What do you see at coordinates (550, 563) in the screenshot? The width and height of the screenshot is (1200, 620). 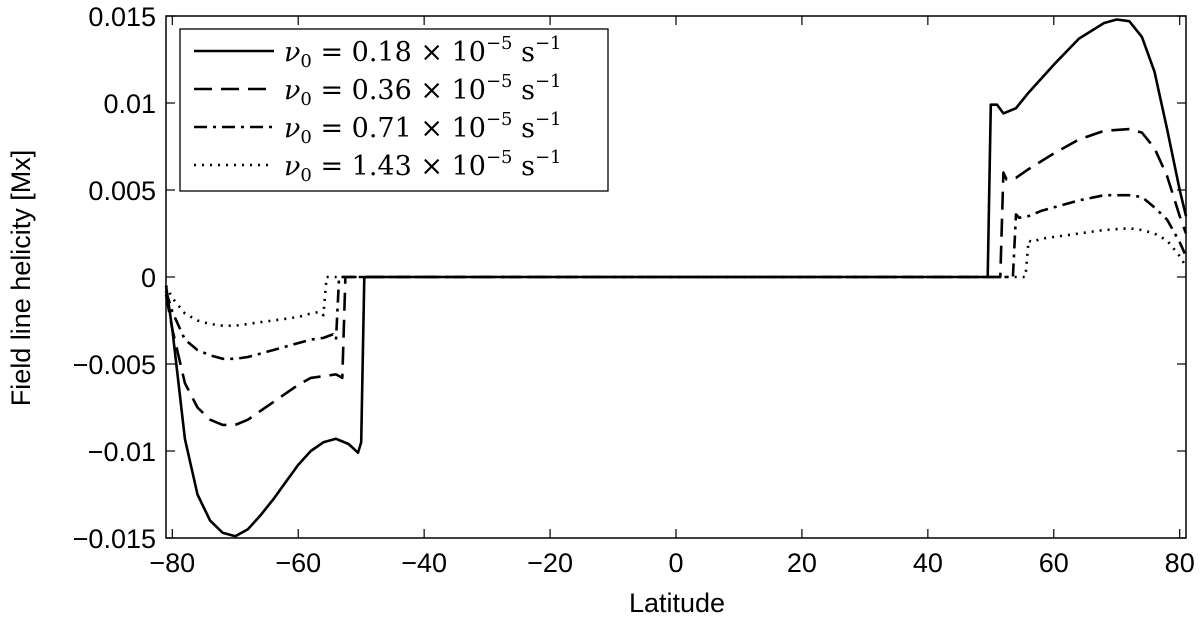 I see `x-tick-label: −20` at bounding box center [550, 563].